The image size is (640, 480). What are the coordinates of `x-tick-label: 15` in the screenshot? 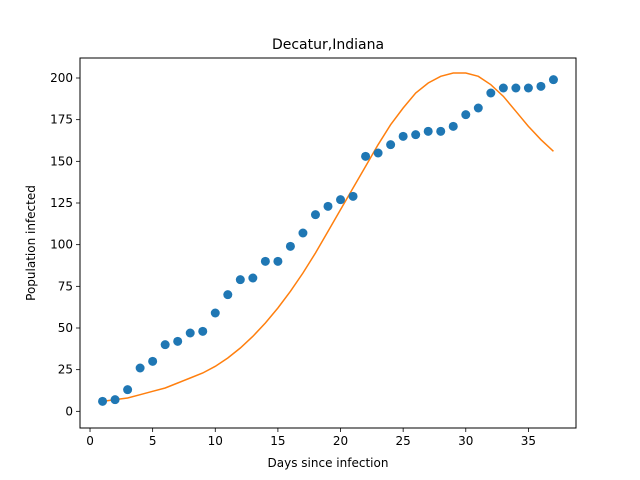 It's located at (277, 441).